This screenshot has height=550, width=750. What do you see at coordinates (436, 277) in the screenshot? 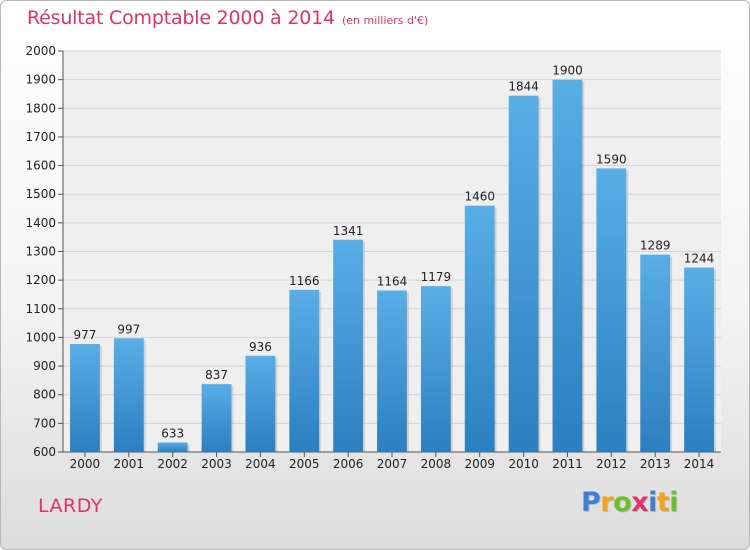
I see `bar-value-label: 1179` at bounding box center [436, 277].